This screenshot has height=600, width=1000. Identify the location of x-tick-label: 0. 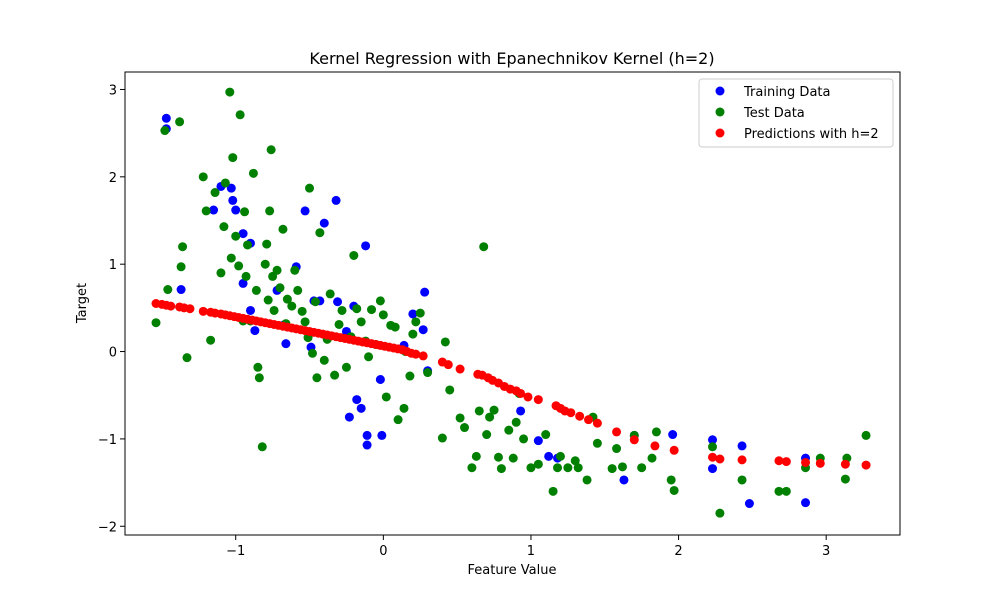
(383, 551).